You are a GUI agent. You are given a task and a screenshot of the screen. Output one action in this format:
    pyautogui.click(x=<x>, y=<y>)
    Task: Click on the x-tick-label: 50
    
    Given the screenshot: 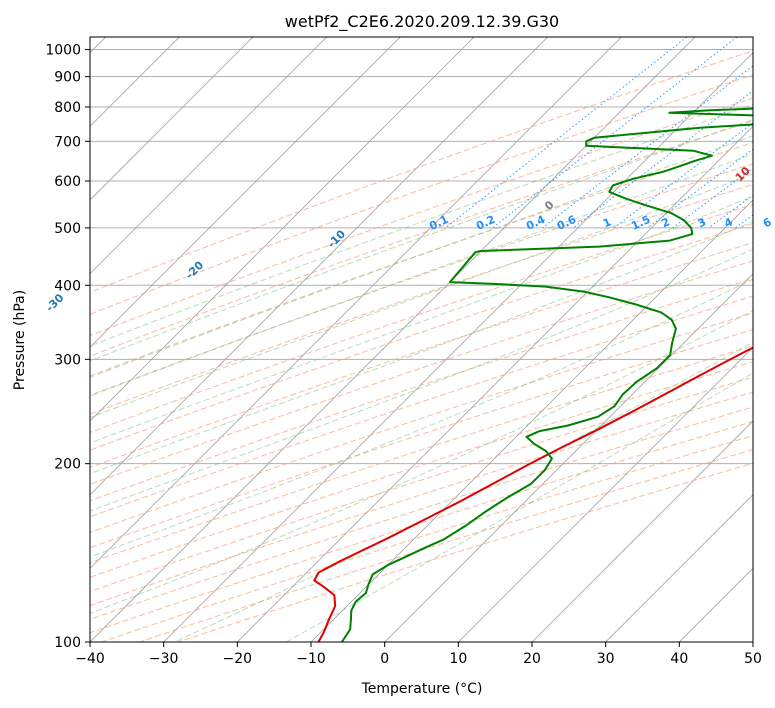 What is the action you would take?
    pyautogui.click(x=753, y=659)
    